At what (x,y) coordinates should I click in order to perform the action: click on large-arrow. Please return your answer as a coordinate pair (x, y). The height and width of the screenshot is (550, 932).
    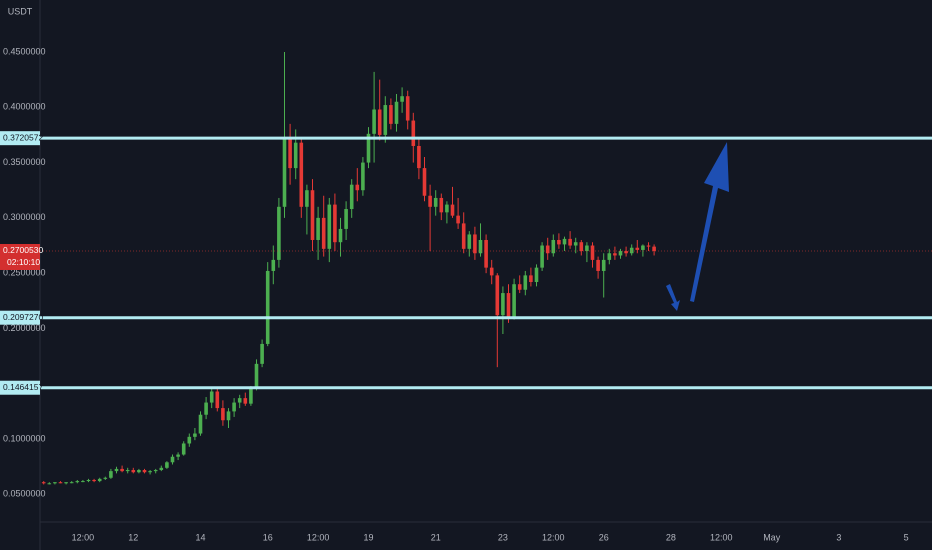
    Looking at the image, I should click on (709, 222).